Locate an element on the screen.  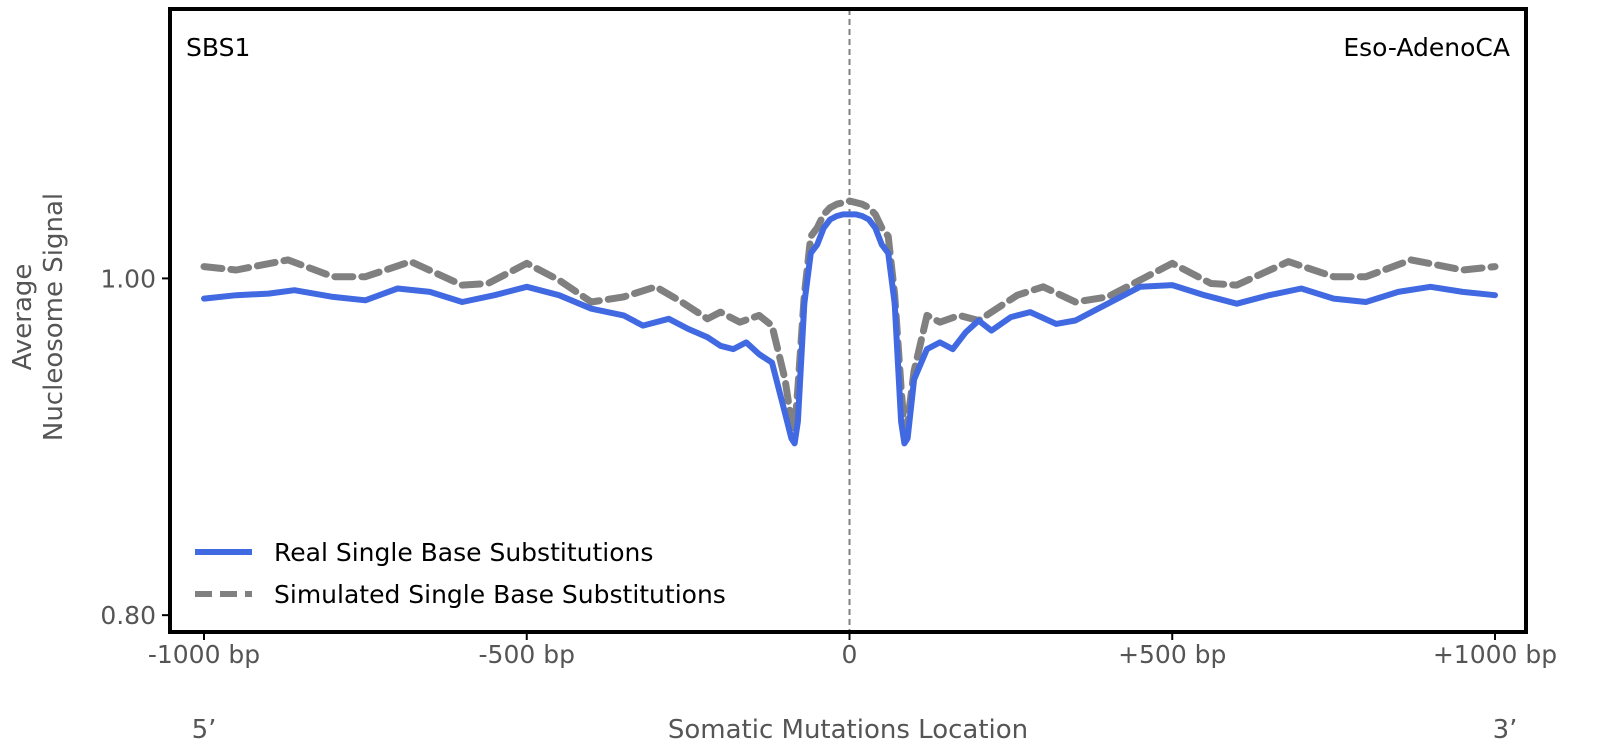
legend-real-label: Real Single Base Substitutions is located at coordinates (463, 552).